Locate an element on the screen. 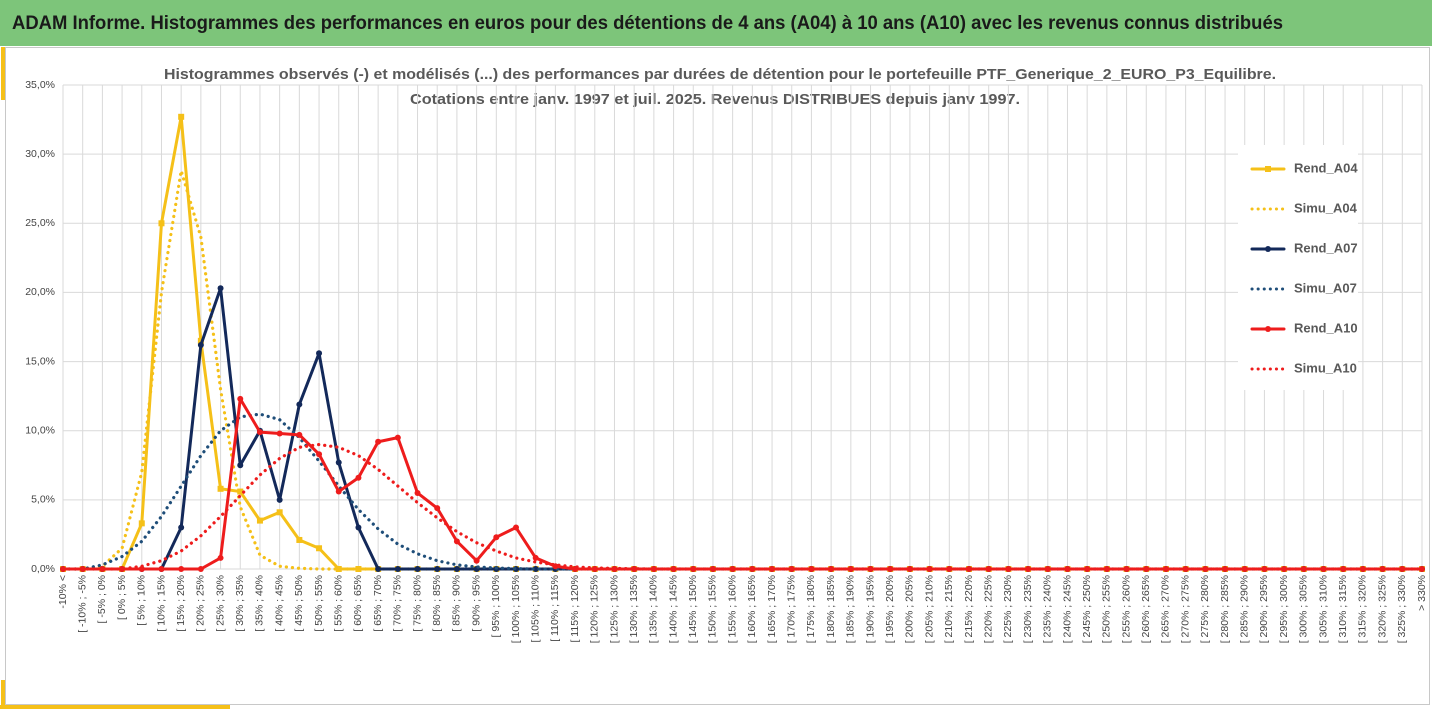  x-tick-label: [ 305% ; 310% is located at coordinates (1323, 609).